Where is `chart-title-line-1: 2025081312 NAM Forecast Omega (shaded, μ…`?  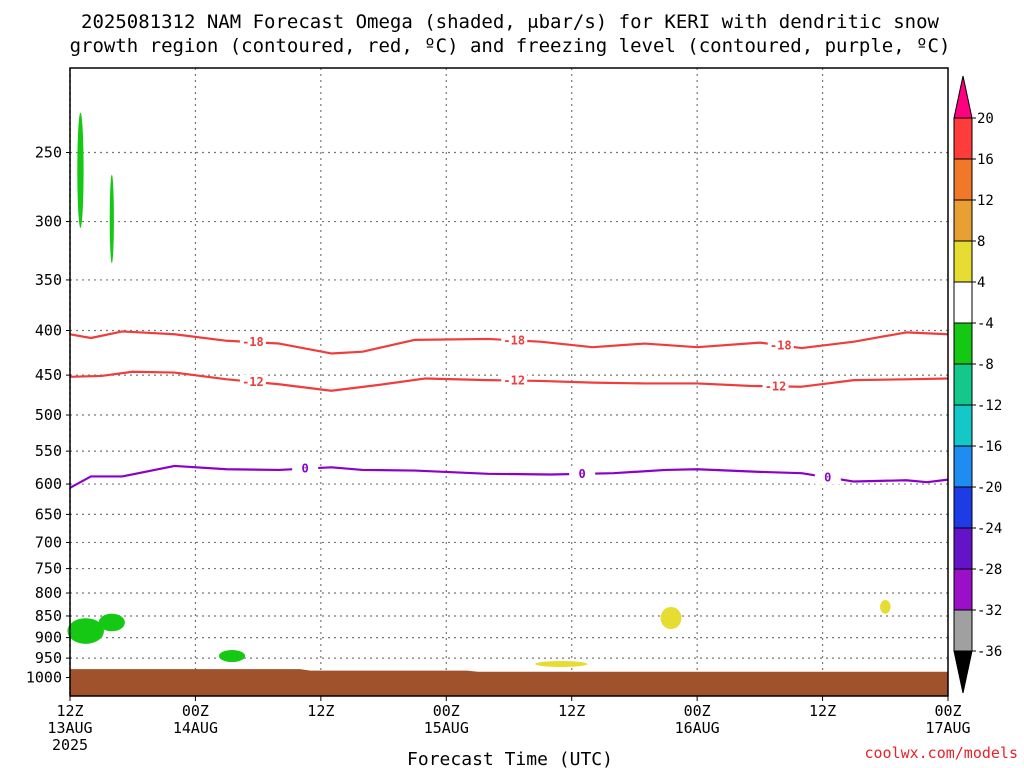 chart-title-line-1: 2025081312 NAM Forecast Omega (shaded, μ… is located at coordinates (510, 22).